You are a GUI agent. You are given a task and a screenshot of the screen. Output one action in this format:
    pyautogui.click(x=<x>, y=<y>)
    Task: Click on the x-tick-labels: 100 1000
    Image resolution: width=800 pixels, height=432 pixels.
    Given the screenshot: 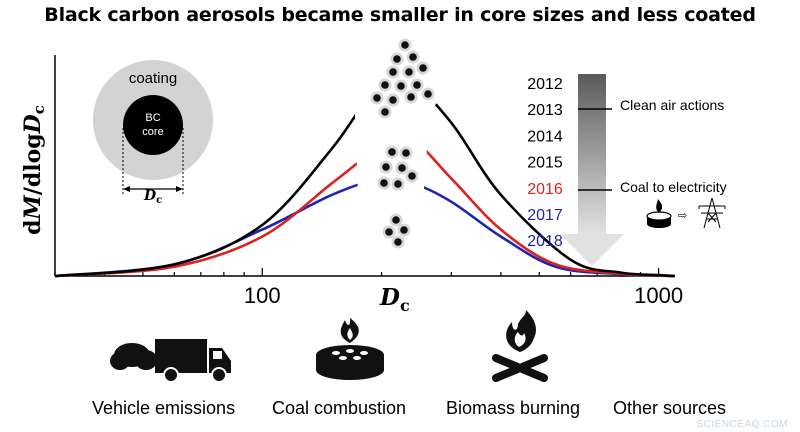 What is the action you would take?
    pyautogui.click(x=463, y=295)
    